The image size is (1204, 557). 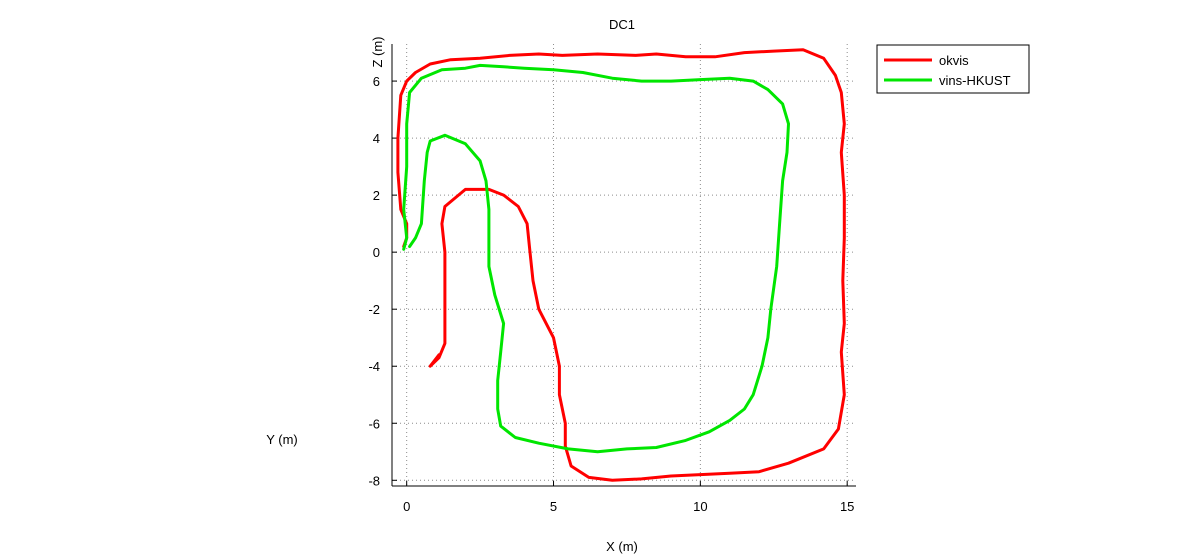 I want to click on legend: okvis vins-HKUST, so click(x=953, y=69).